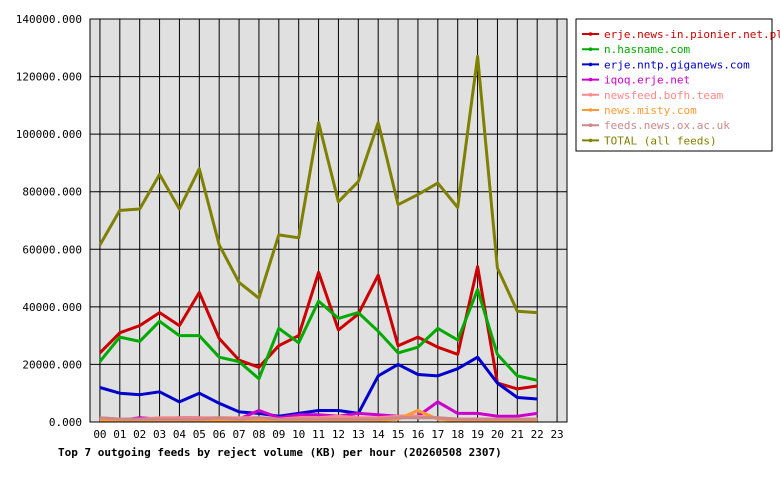  I want to click on x-tick-label: 09, so click(278, 434).